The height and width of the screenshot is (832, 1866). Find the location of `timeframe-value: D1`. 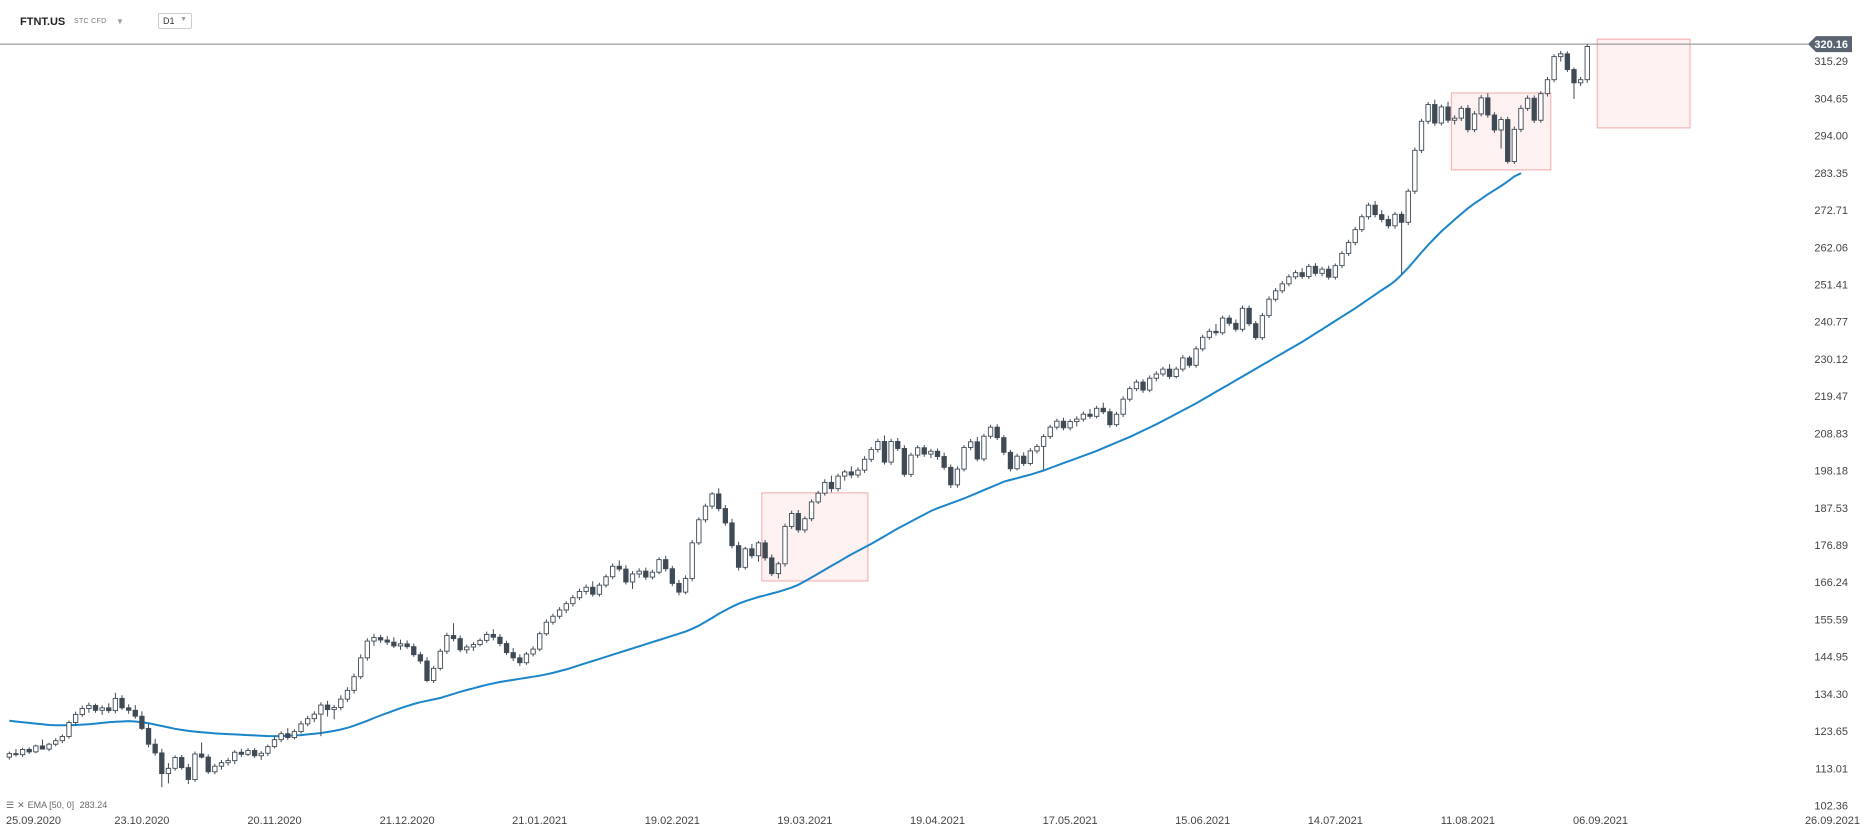

timeframe-value: D1 is located at coordinates (169, 21).